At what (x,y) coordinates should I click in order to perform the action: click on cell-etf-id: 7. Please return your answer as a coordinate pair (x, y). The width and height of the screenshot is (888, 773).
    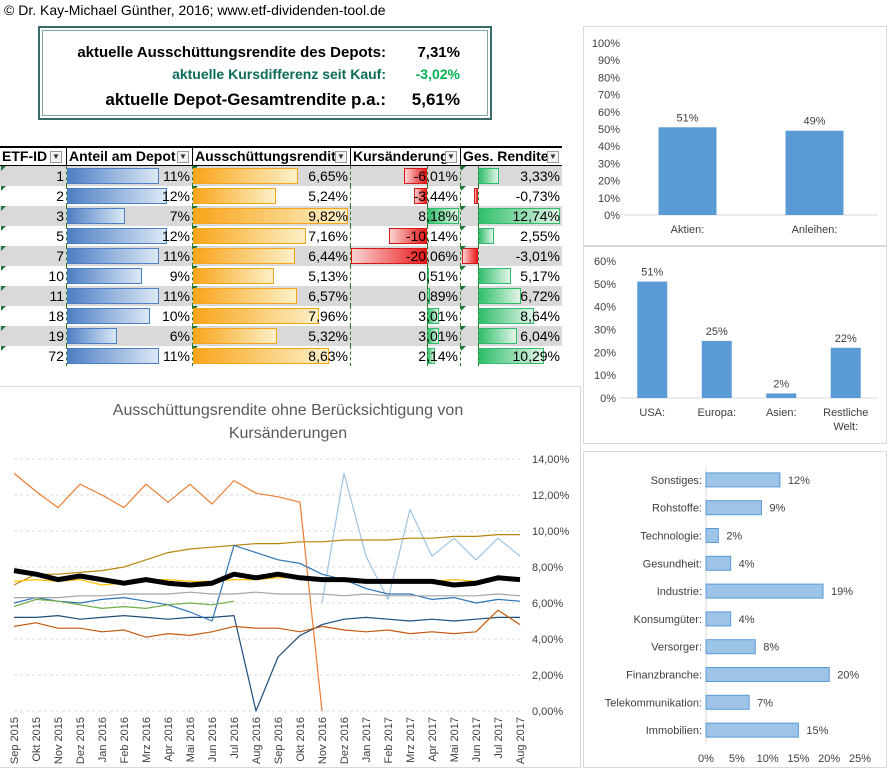
    Looking at the image, I should click on (60, 256).